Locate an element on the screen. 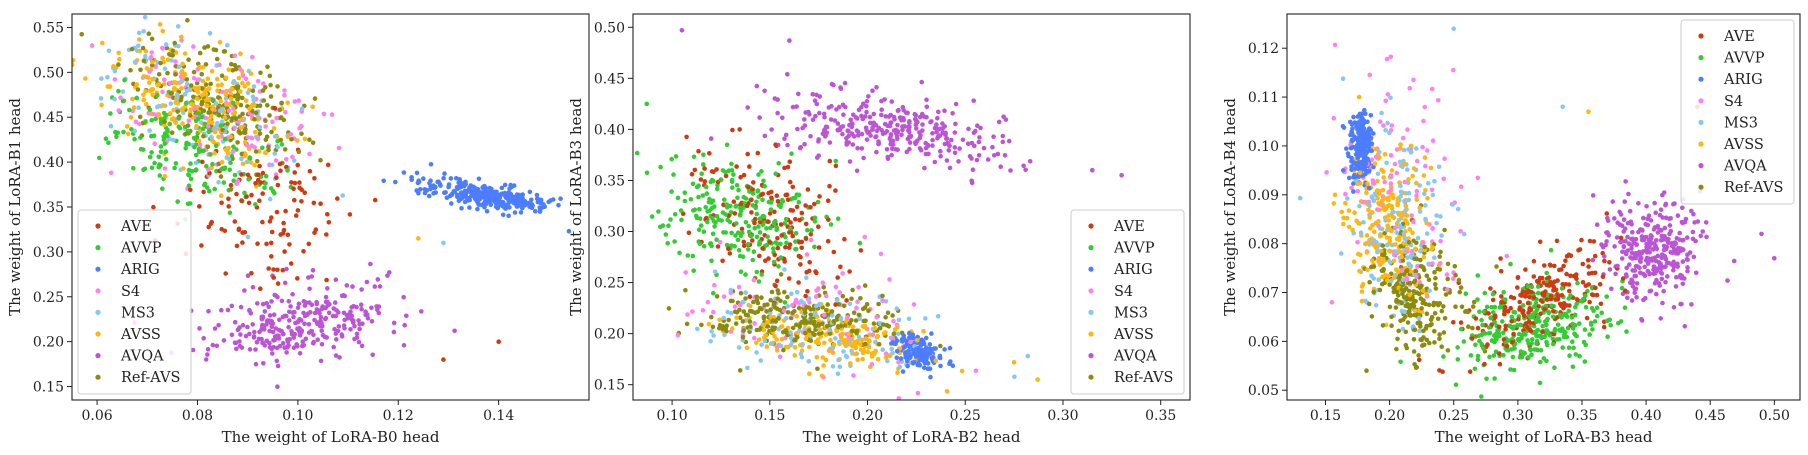 The image size is (1808, 455). y-tick-label: 0.45 is located at coordinates (48, 118).